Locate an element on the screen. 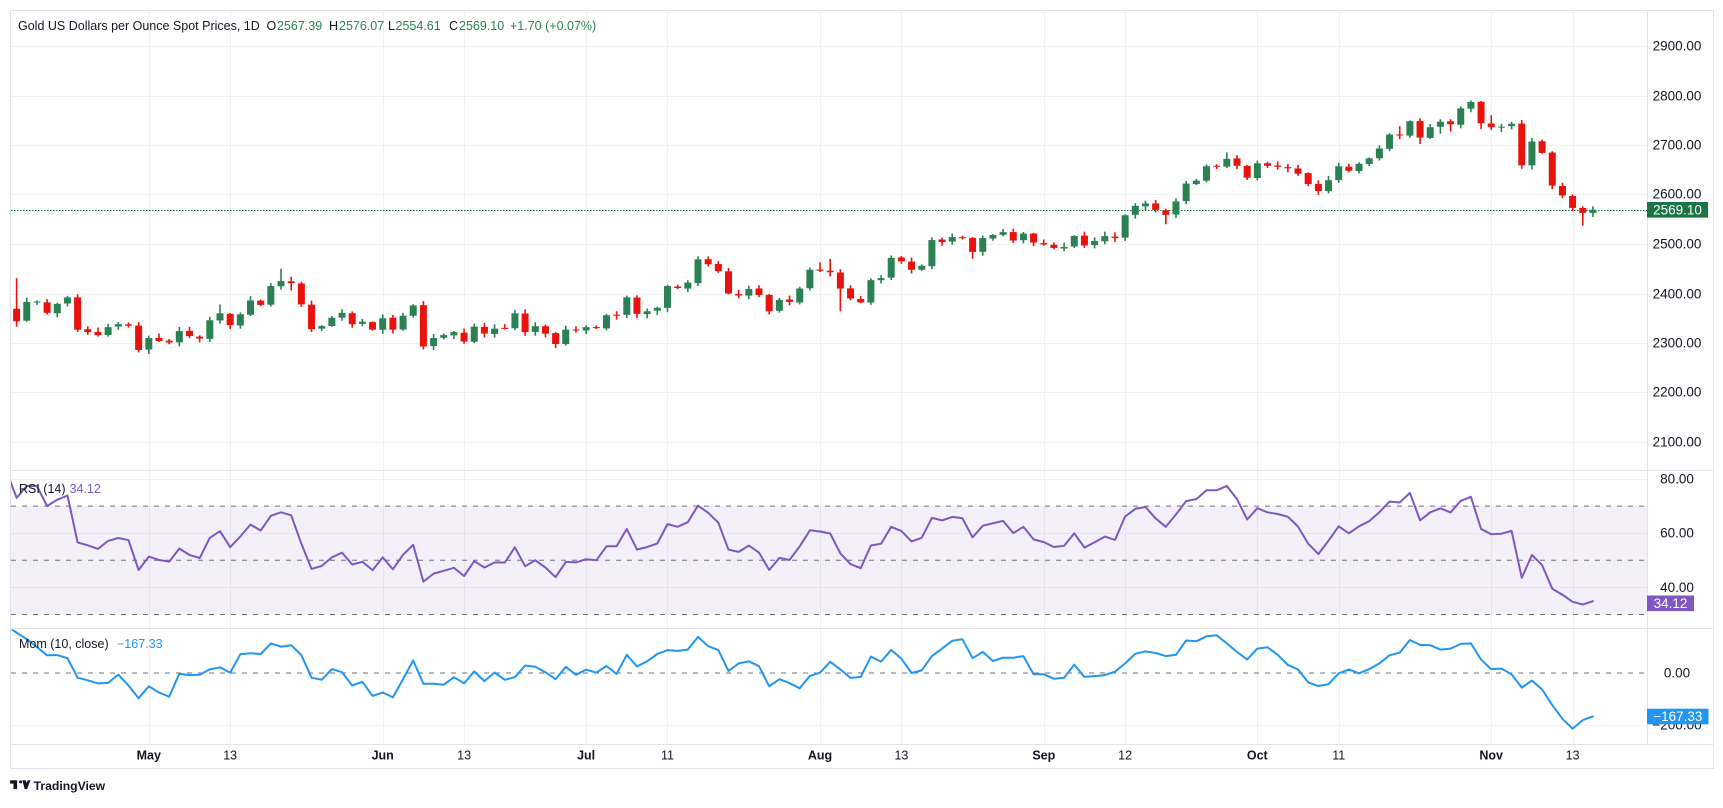 The image size is (1723, 808). svg-text: +1.70 (+0.07%) is located at coordinates (553, 26).